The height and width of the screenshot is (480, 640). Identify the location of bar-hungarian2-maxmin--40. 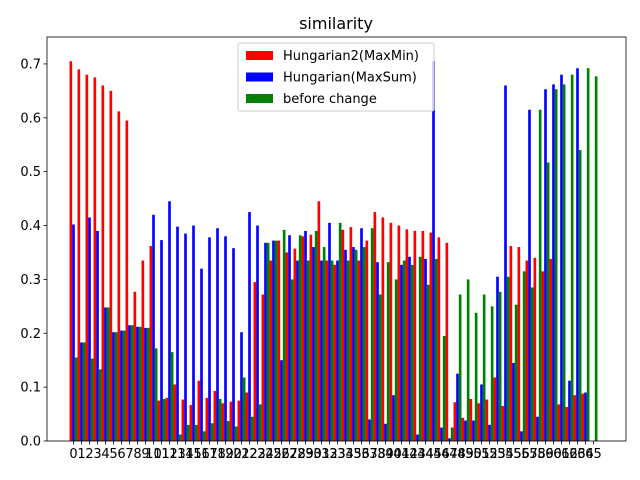
(391, 331).